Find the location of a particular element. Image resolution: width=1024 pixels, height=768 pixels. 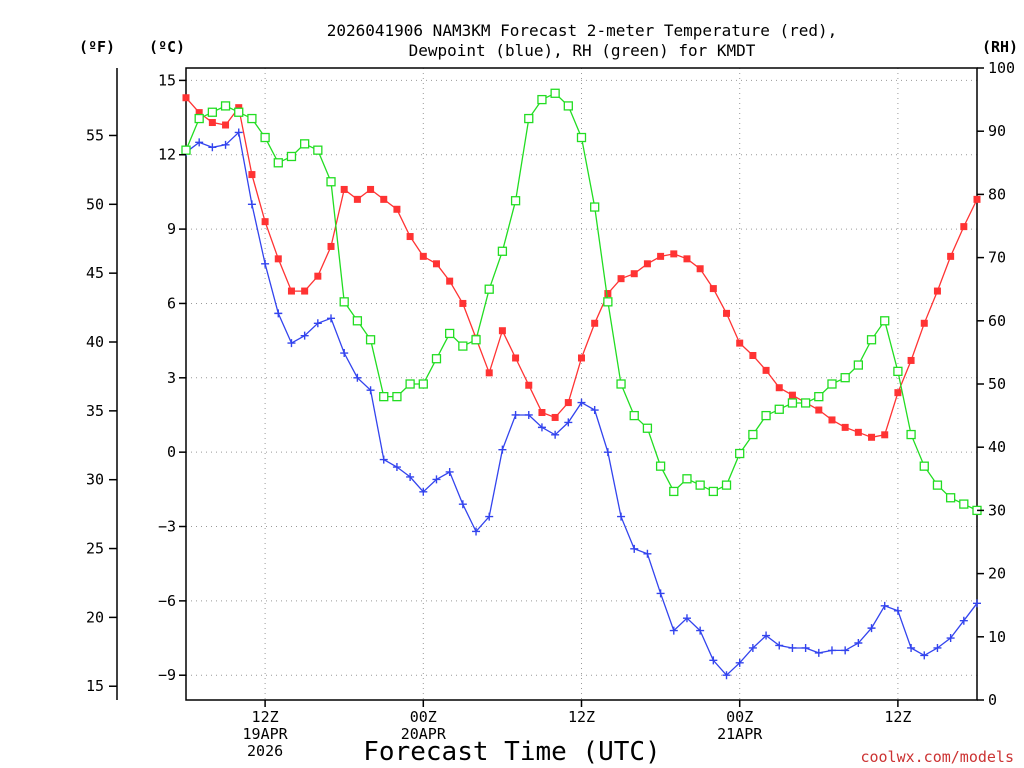

fahrenheit-tick-label: 35 is located at coordinates (95, 411).